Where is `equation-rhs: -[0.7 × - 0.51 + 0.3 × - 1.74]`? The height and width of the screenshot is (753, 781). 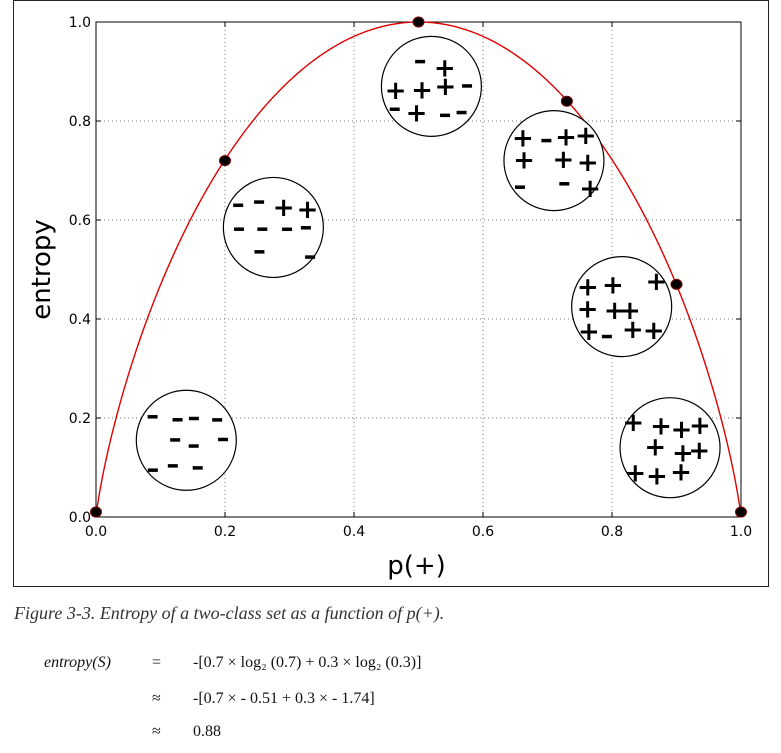
equation-rhs: -[0.7 × - 0.51 + 0.3 × - 1.74] is located at coordinates (284, 698).